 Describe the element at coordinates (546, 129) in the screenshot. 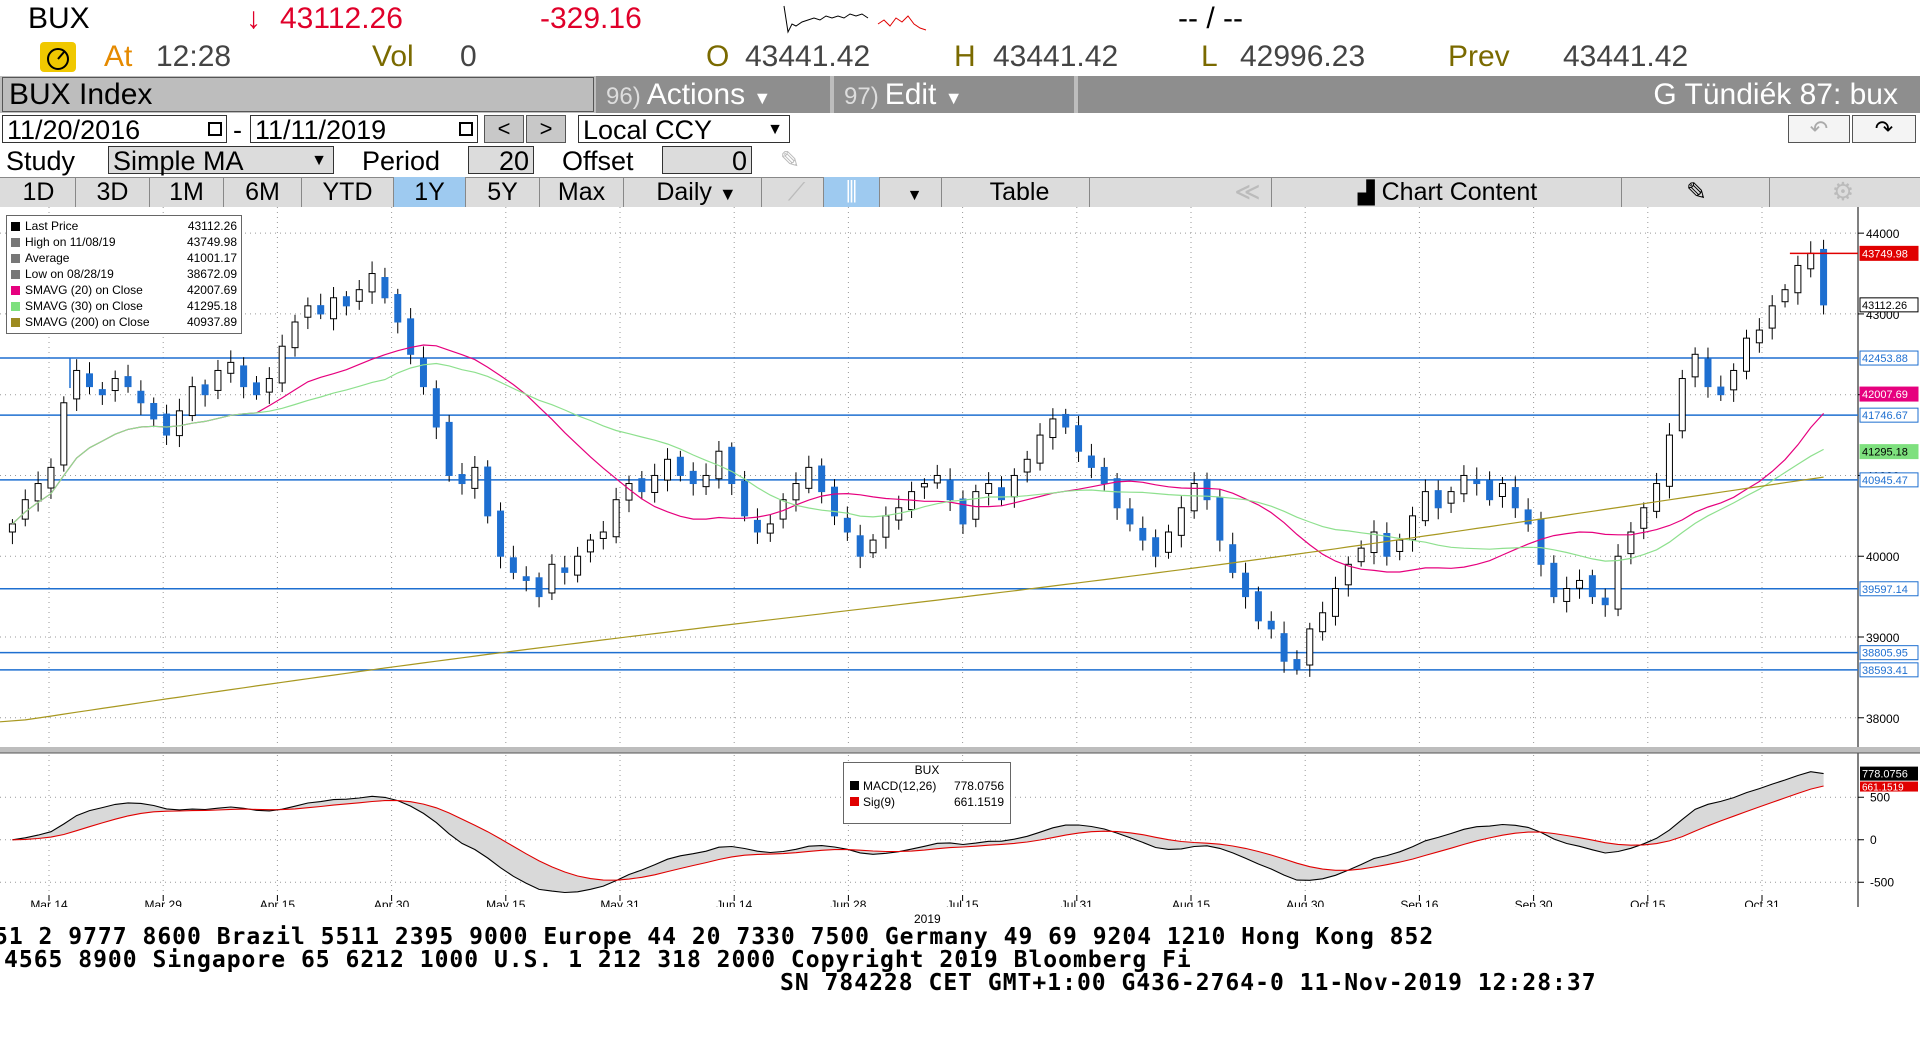

I see `next-range-button: >` at that location.